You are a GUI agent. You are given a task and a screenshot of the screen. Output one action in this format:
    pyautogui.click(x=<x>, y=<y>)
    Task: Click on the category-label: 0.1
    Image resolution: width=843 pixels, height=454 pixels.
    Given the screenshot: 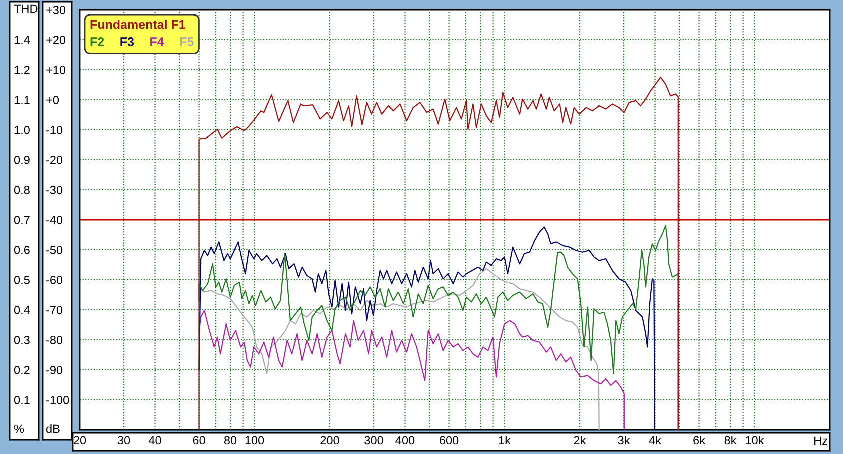 What is the action you would take?
    pyautogui.click(x=22, y=400)
    